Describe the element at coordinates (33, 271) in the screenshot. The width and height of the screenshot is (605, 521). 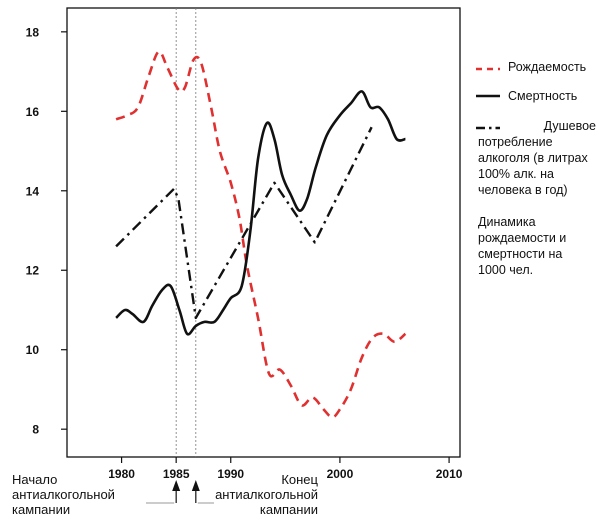
I see `y-tick-label: 12` at that location.